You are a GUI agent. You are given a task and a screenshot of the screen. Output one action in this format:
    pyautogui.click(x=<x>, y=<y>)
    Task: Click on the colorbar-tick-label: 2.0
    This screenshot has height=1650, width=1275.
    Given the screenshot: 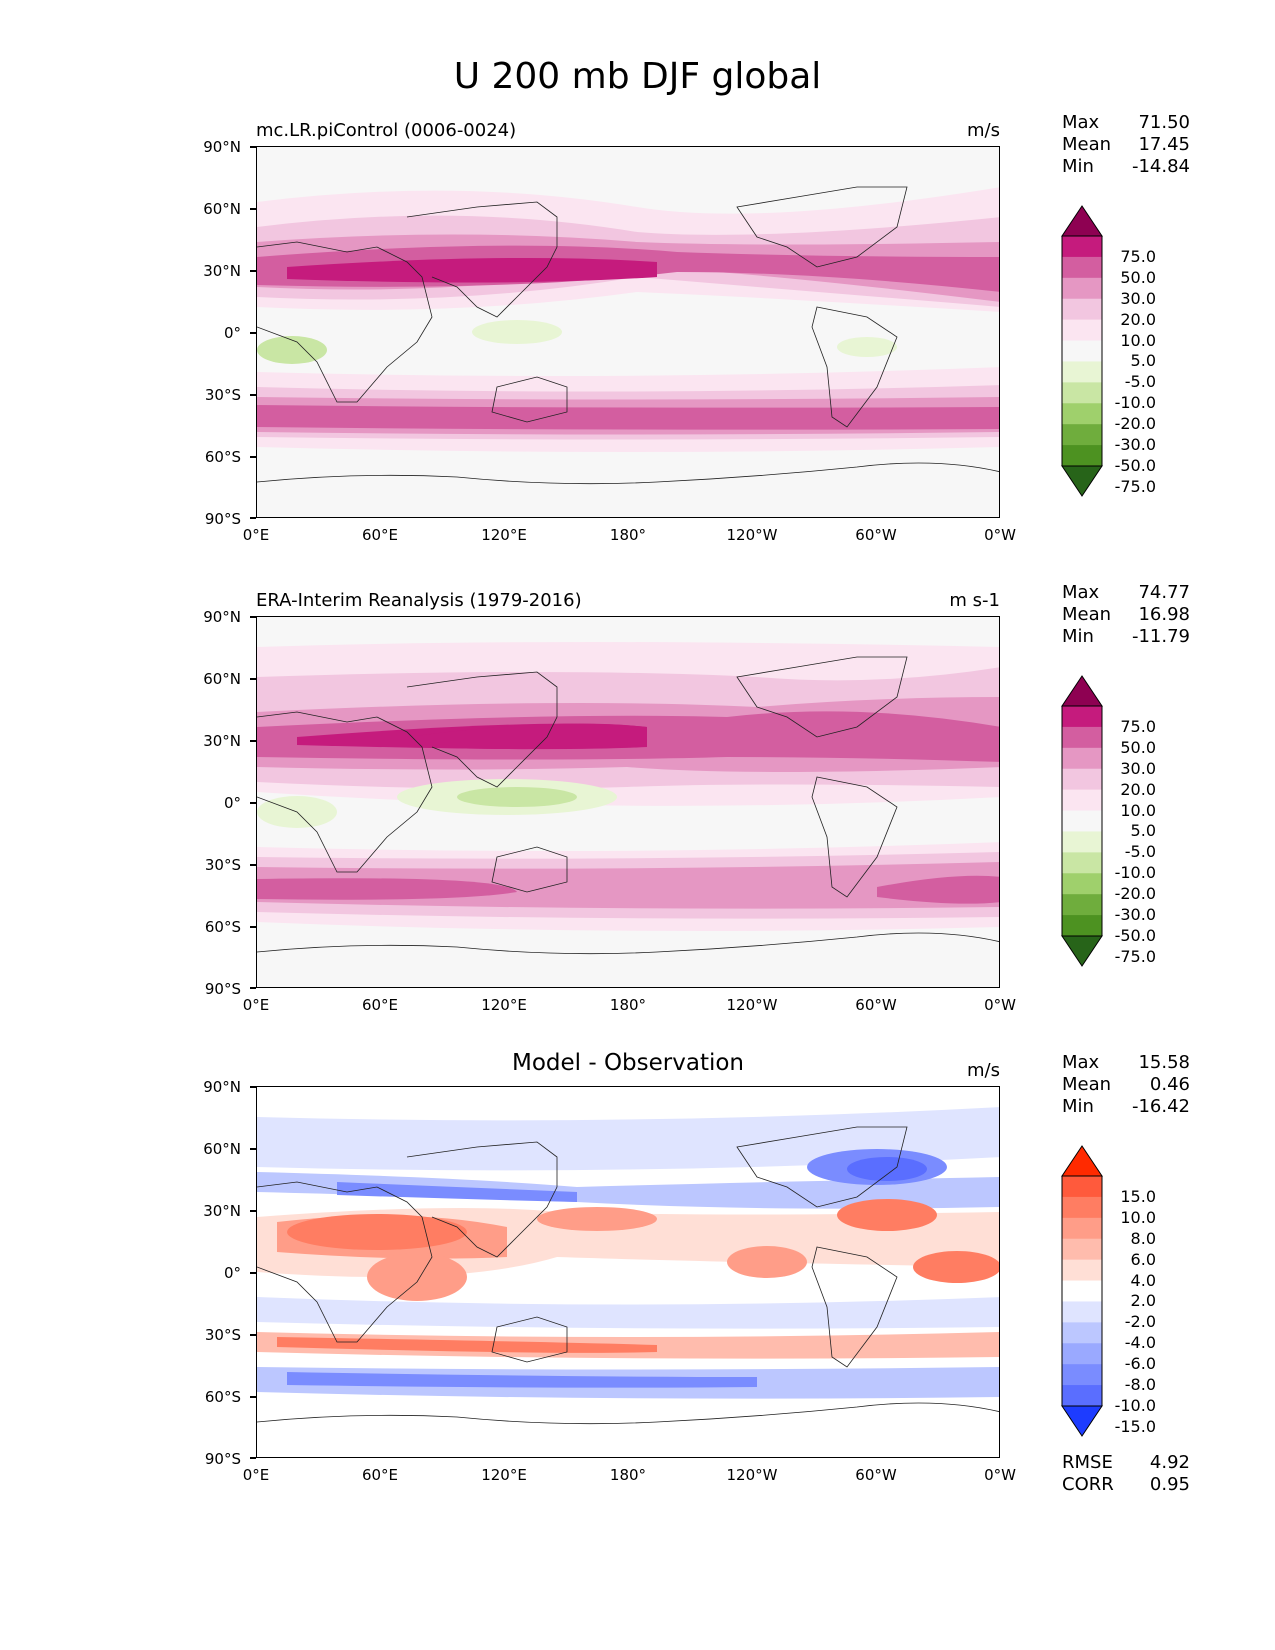 What is the action you would take?
    pyautogui.click(x=1143, y=1301)
    